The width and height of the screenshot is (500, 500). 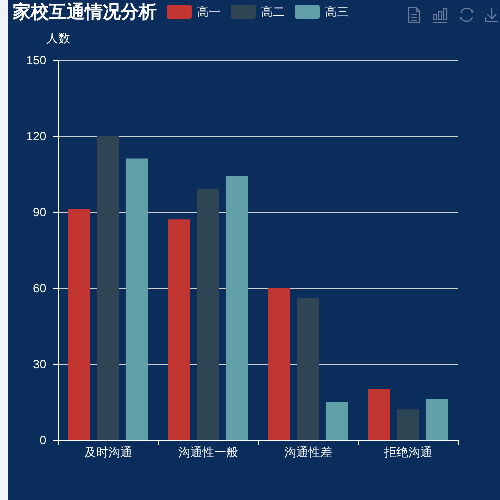 I want to click on legend-label: 高一, so click(x=209, y=12).